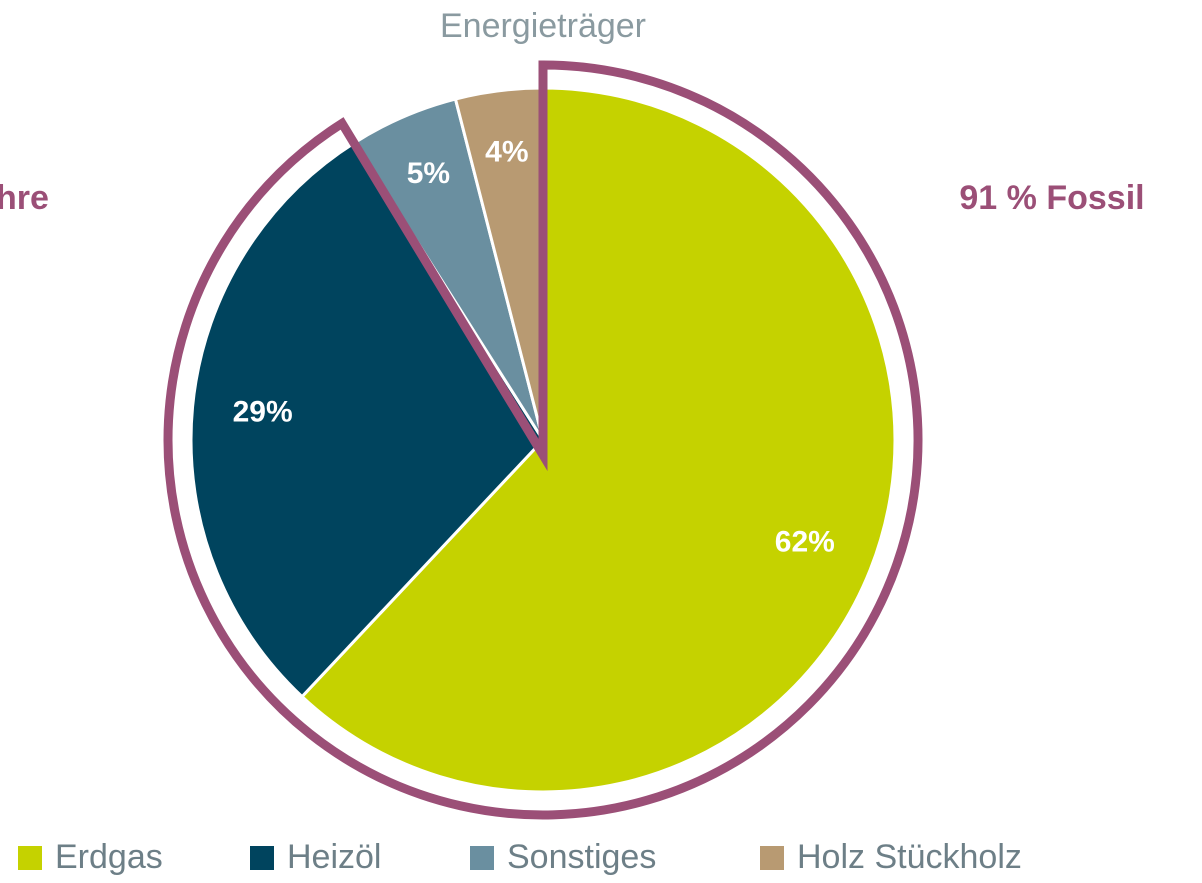 The image size is (1202, 883). What do you see at coordinates (109, 857) in the screenshot?
I see `legend-label: Erdgas` at bounding box center [109, 857].